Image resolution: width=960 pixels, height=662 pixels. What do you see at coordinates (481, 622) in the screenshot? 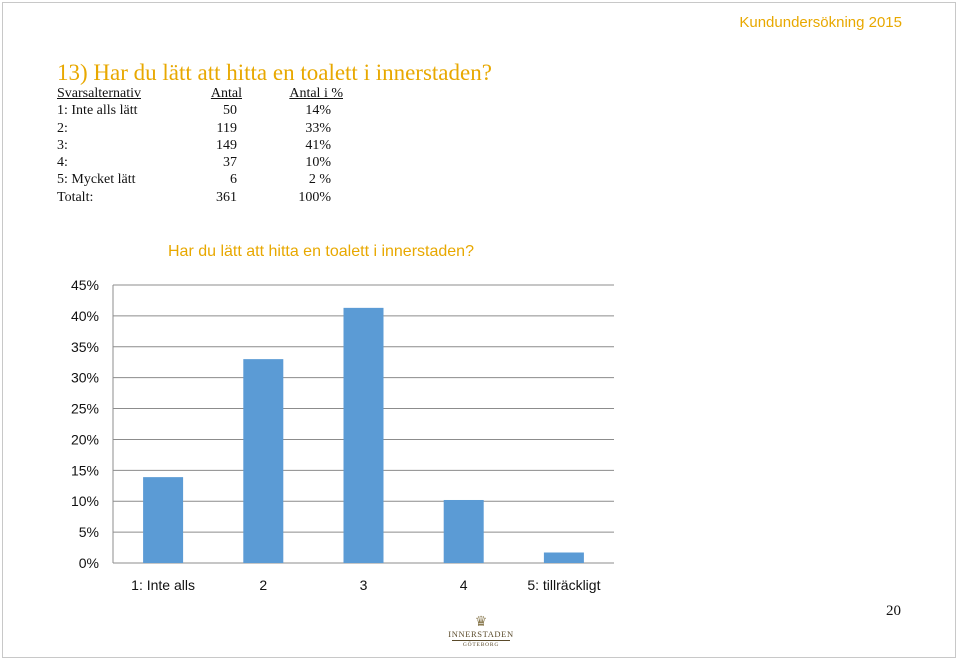
I see `crown-icon: ♛` at bounding box center [481, 622].